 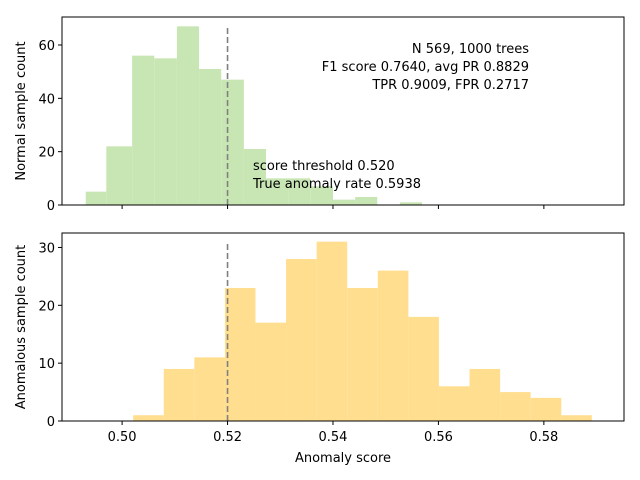 I want to click on x-tick-label: 0.50, so click(x=122, y=437).